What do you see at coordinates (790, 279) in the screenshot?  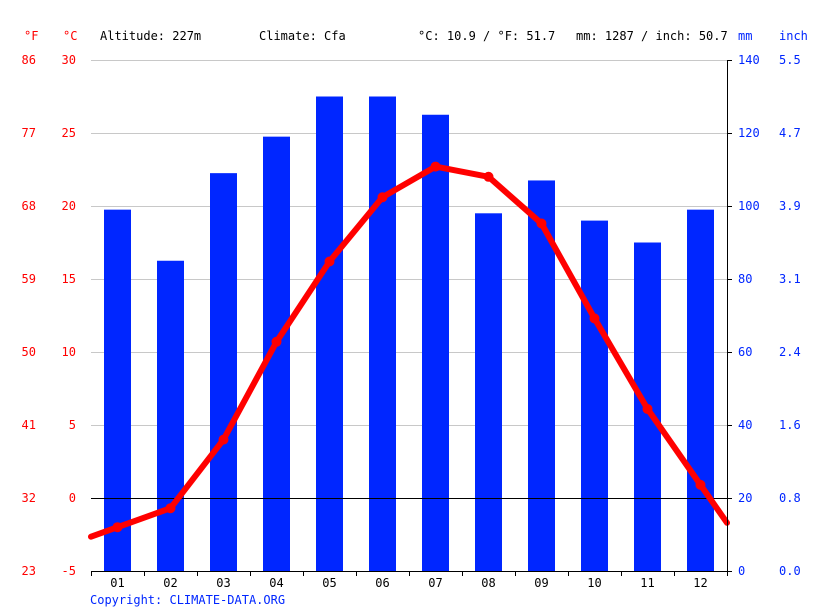 I see `inch-tick-label: 3.1` at bounding box center [790, 279].